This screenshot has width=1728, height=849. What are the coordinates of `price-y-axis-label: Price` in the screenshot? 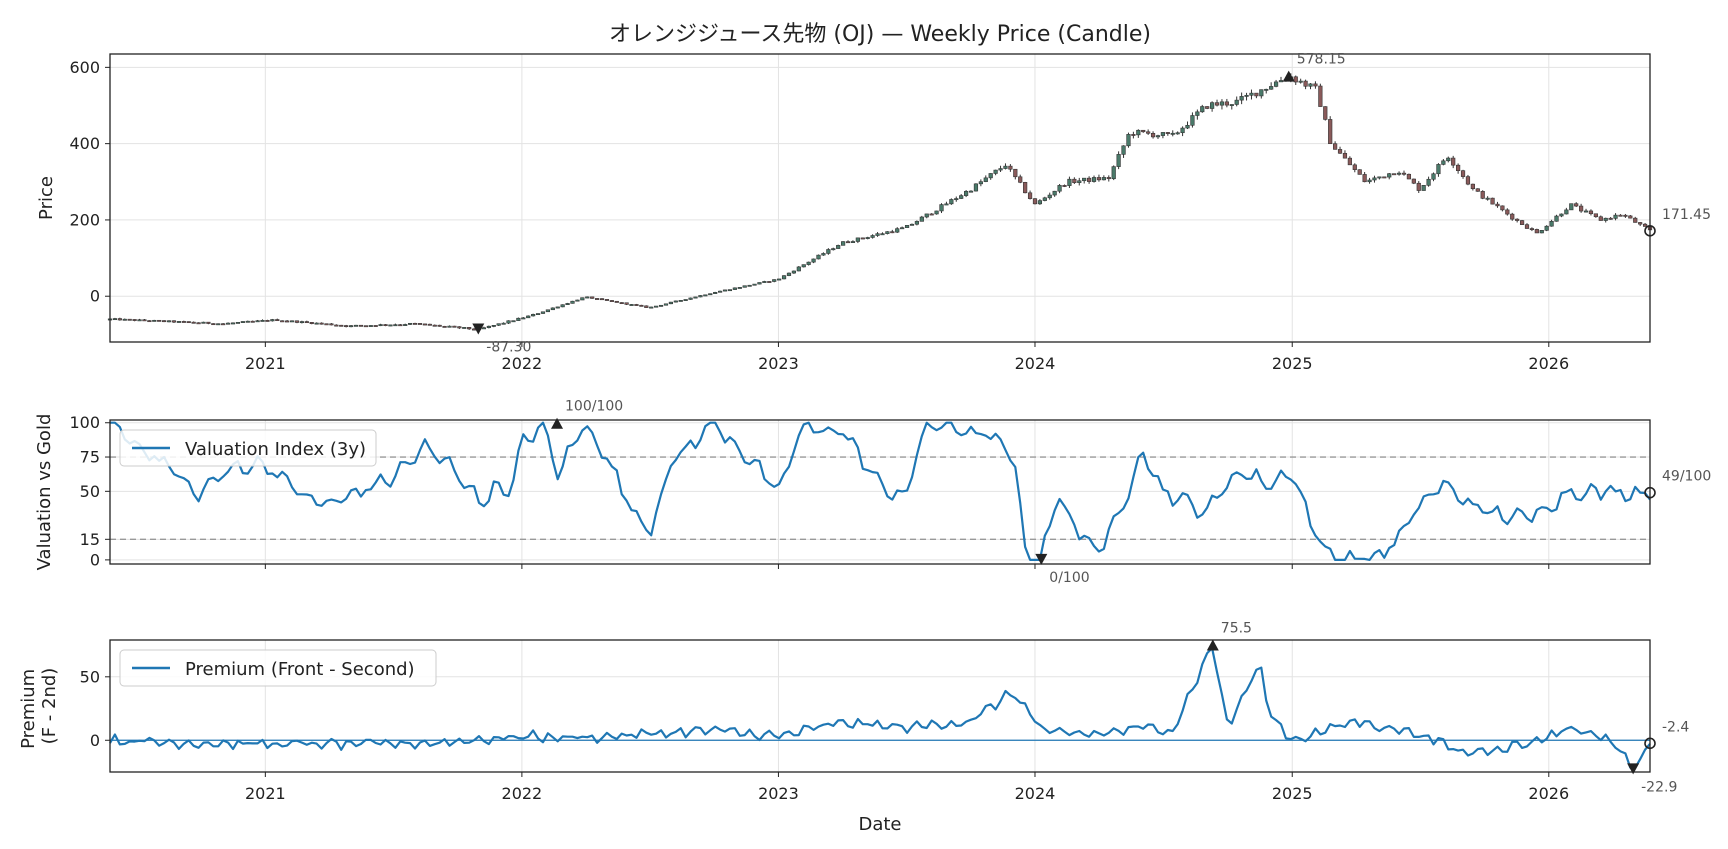 It's located at (46, 198).